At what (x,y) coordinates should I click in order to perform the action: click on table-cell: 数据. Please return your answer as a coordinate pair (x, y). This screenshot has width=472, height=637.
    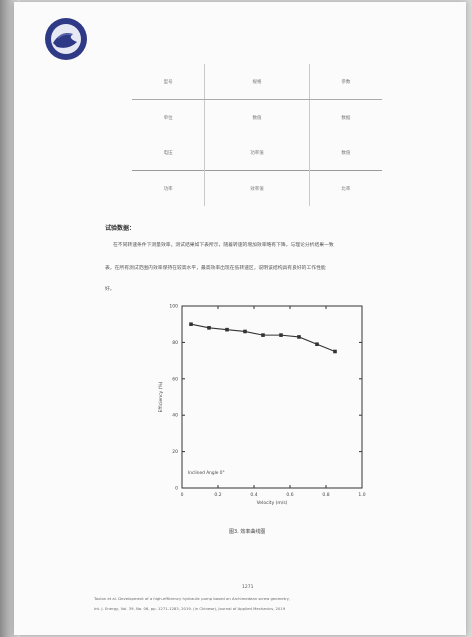
    Looking at the image, I should click on (345, 117).